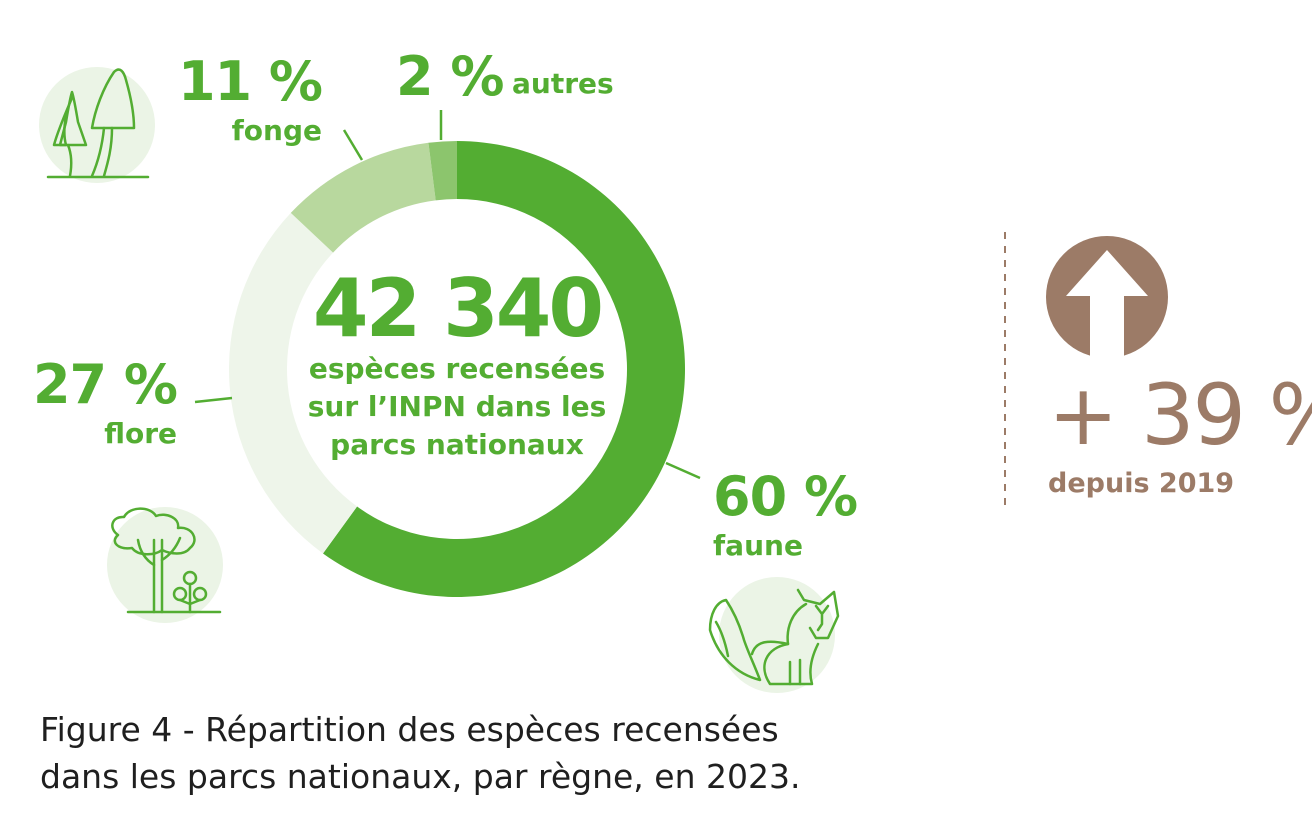 This screenshot has width=1312, height=826. What do you see at coordinates (140, 433) in the screenshot?
I see `flore-label: flore` at bounding box center [140, 433].